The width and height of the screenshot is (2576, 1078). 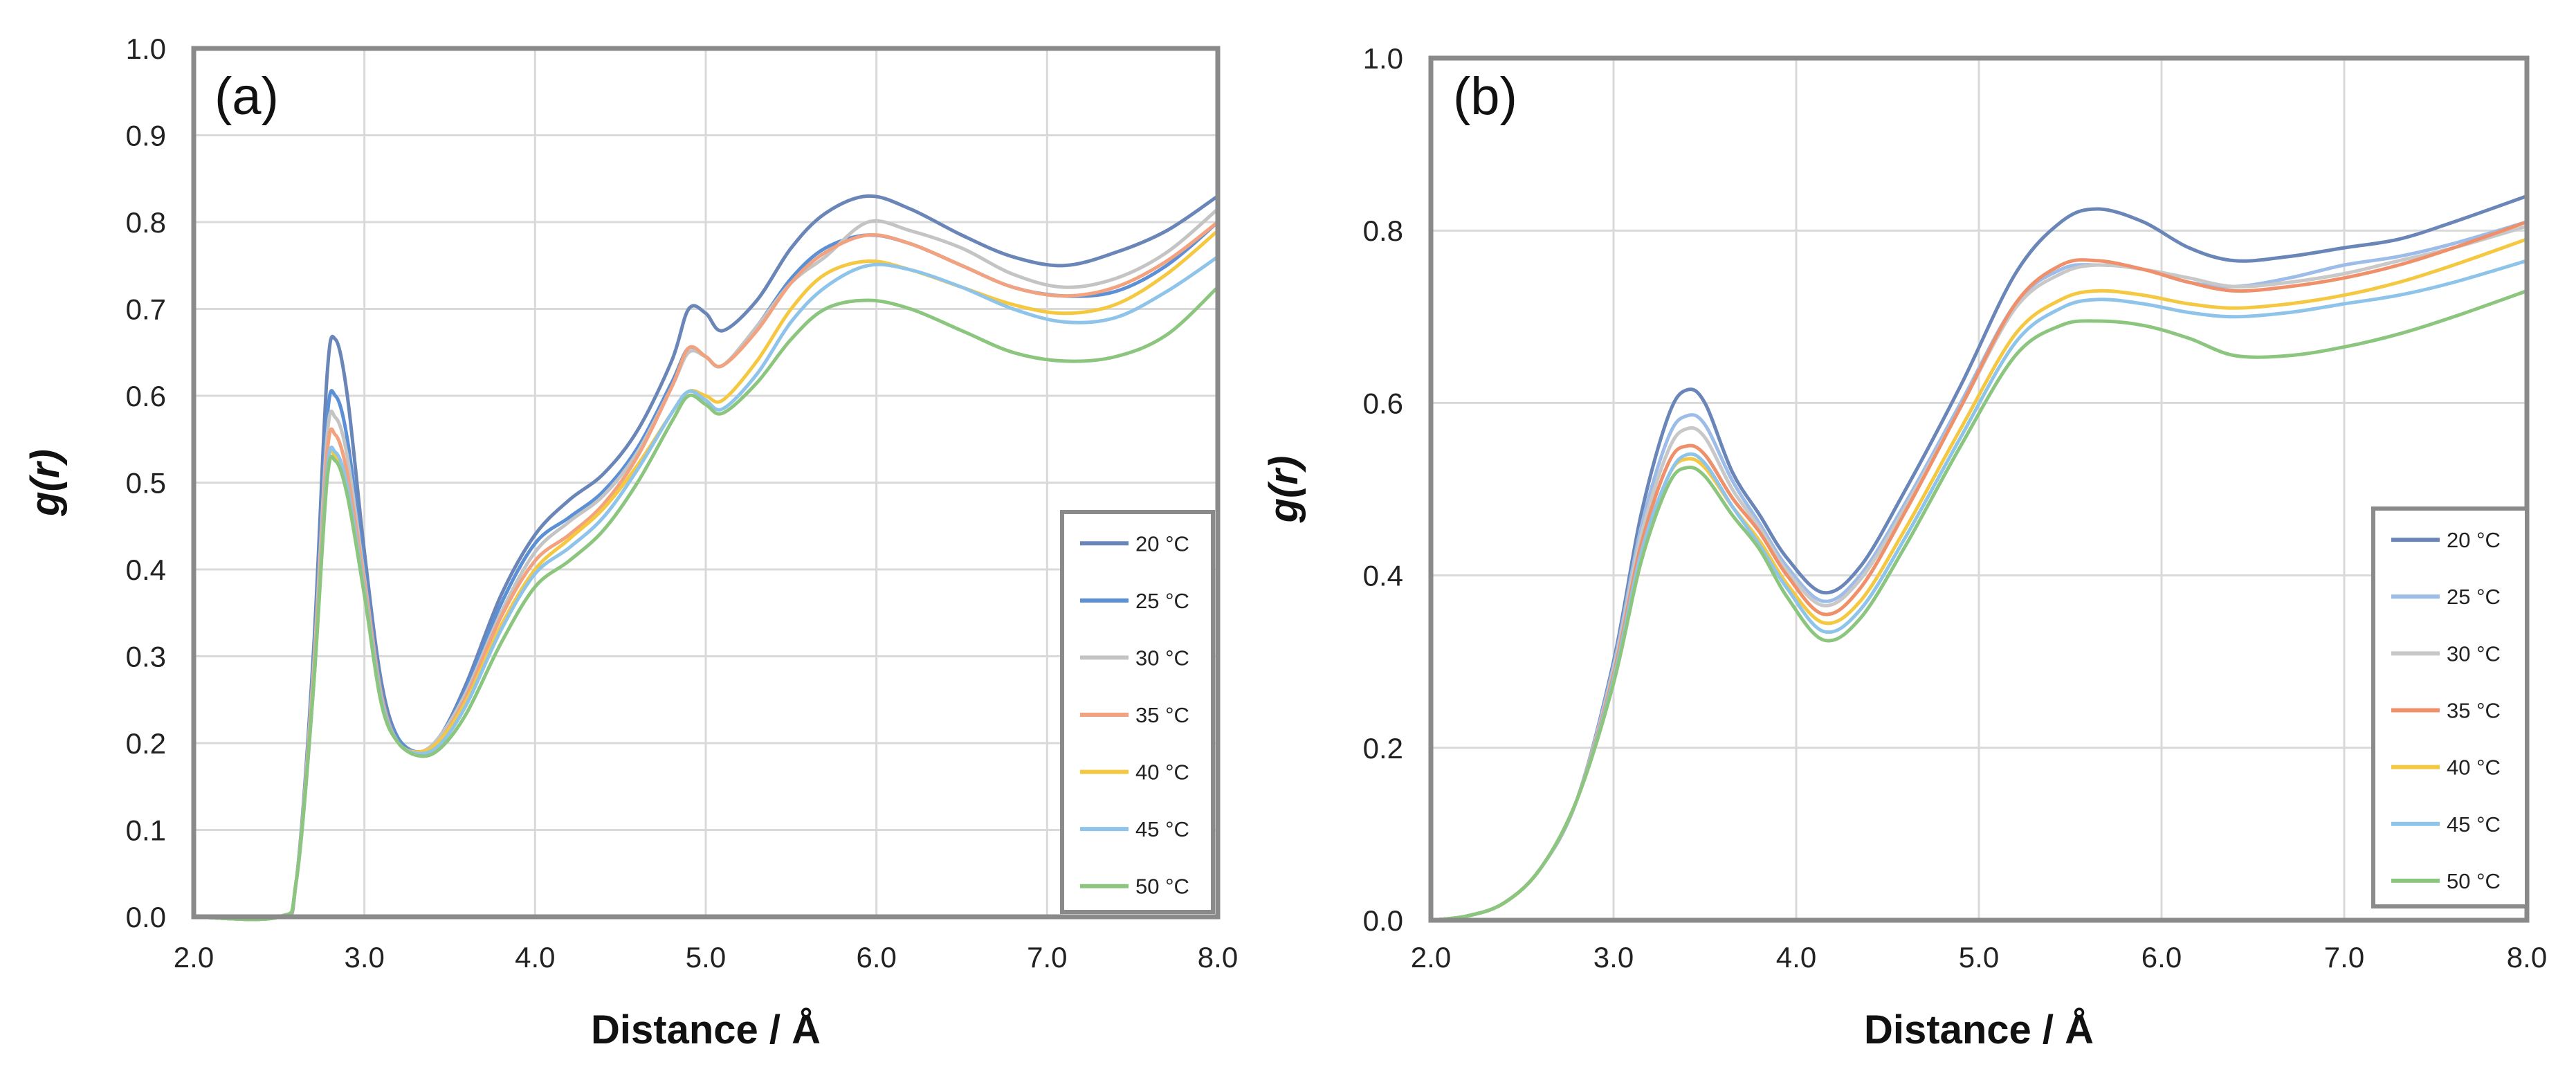 What do you see at coordinates (146, 657) in the screenshot?
I see `y-tick-label: 0.3` at bounding box center [146, 657].